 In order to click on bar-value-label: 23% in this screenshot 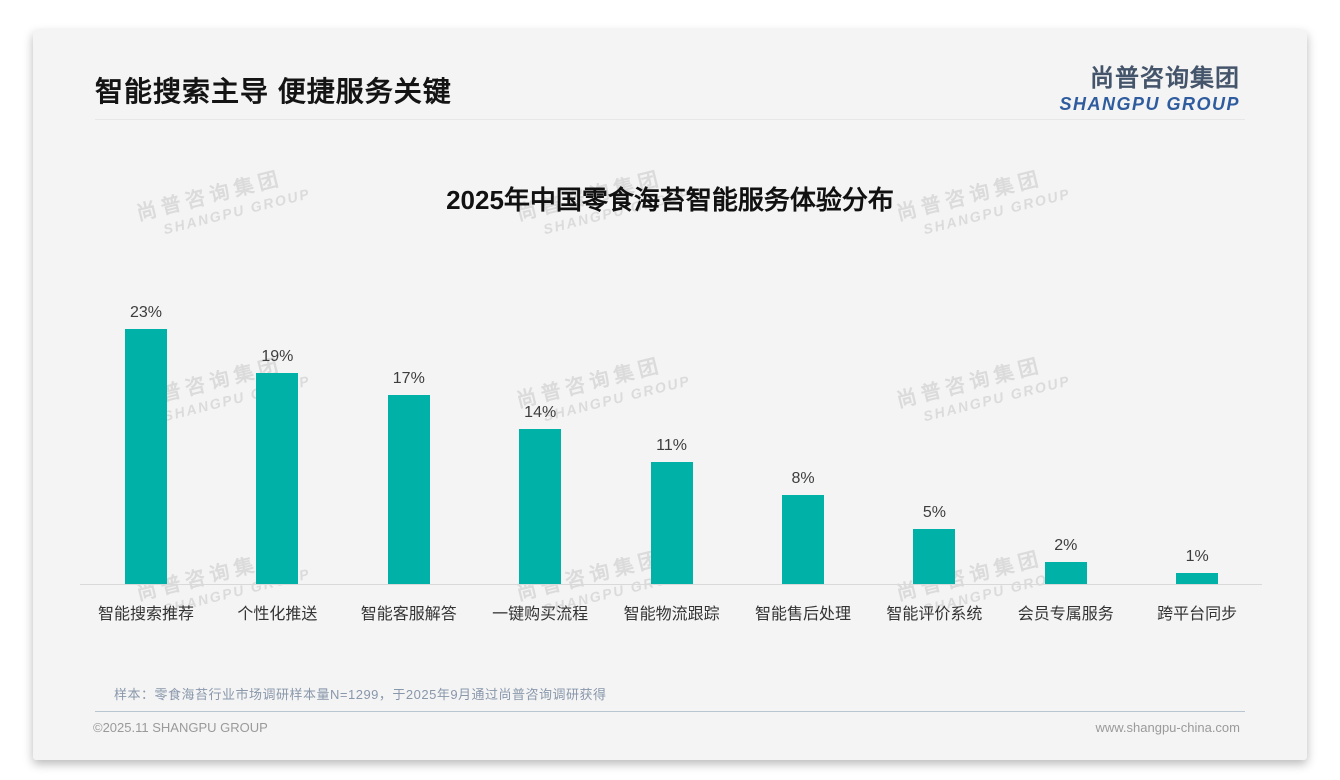, I will do `click(146, 312)`.